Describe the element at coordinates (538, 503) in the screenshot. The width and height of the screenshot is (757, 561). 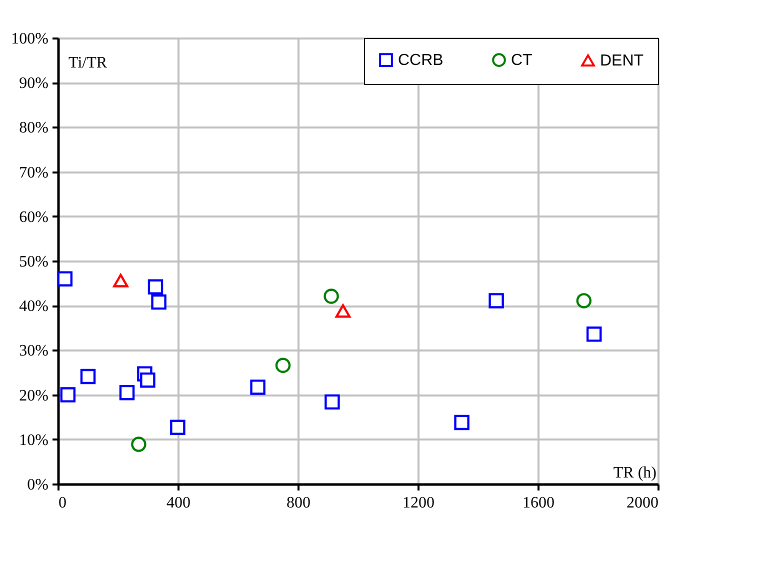
I see `x-tick-label: 1600` at that location.